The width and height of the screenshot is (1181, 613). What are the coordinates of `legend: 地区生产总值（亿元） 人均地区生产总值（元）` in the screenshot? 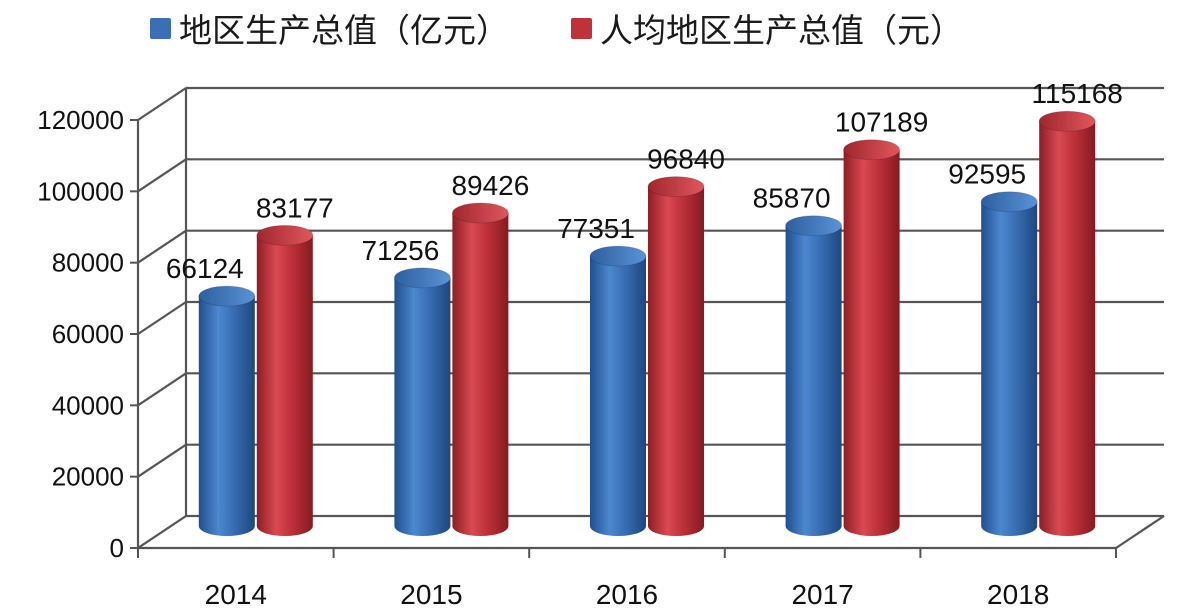 It's located at (587, 28).